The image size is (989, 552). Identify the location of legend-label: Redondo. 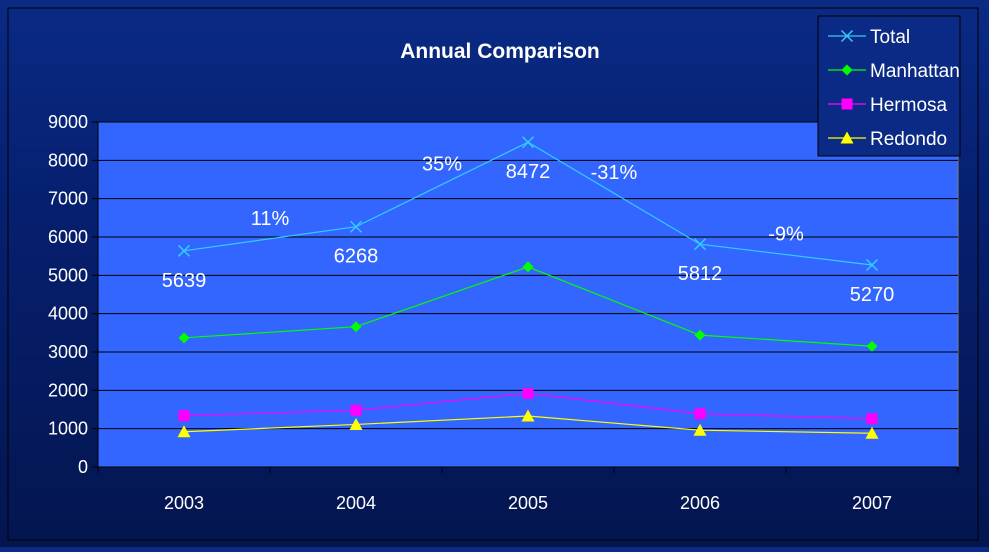
(908, 139).